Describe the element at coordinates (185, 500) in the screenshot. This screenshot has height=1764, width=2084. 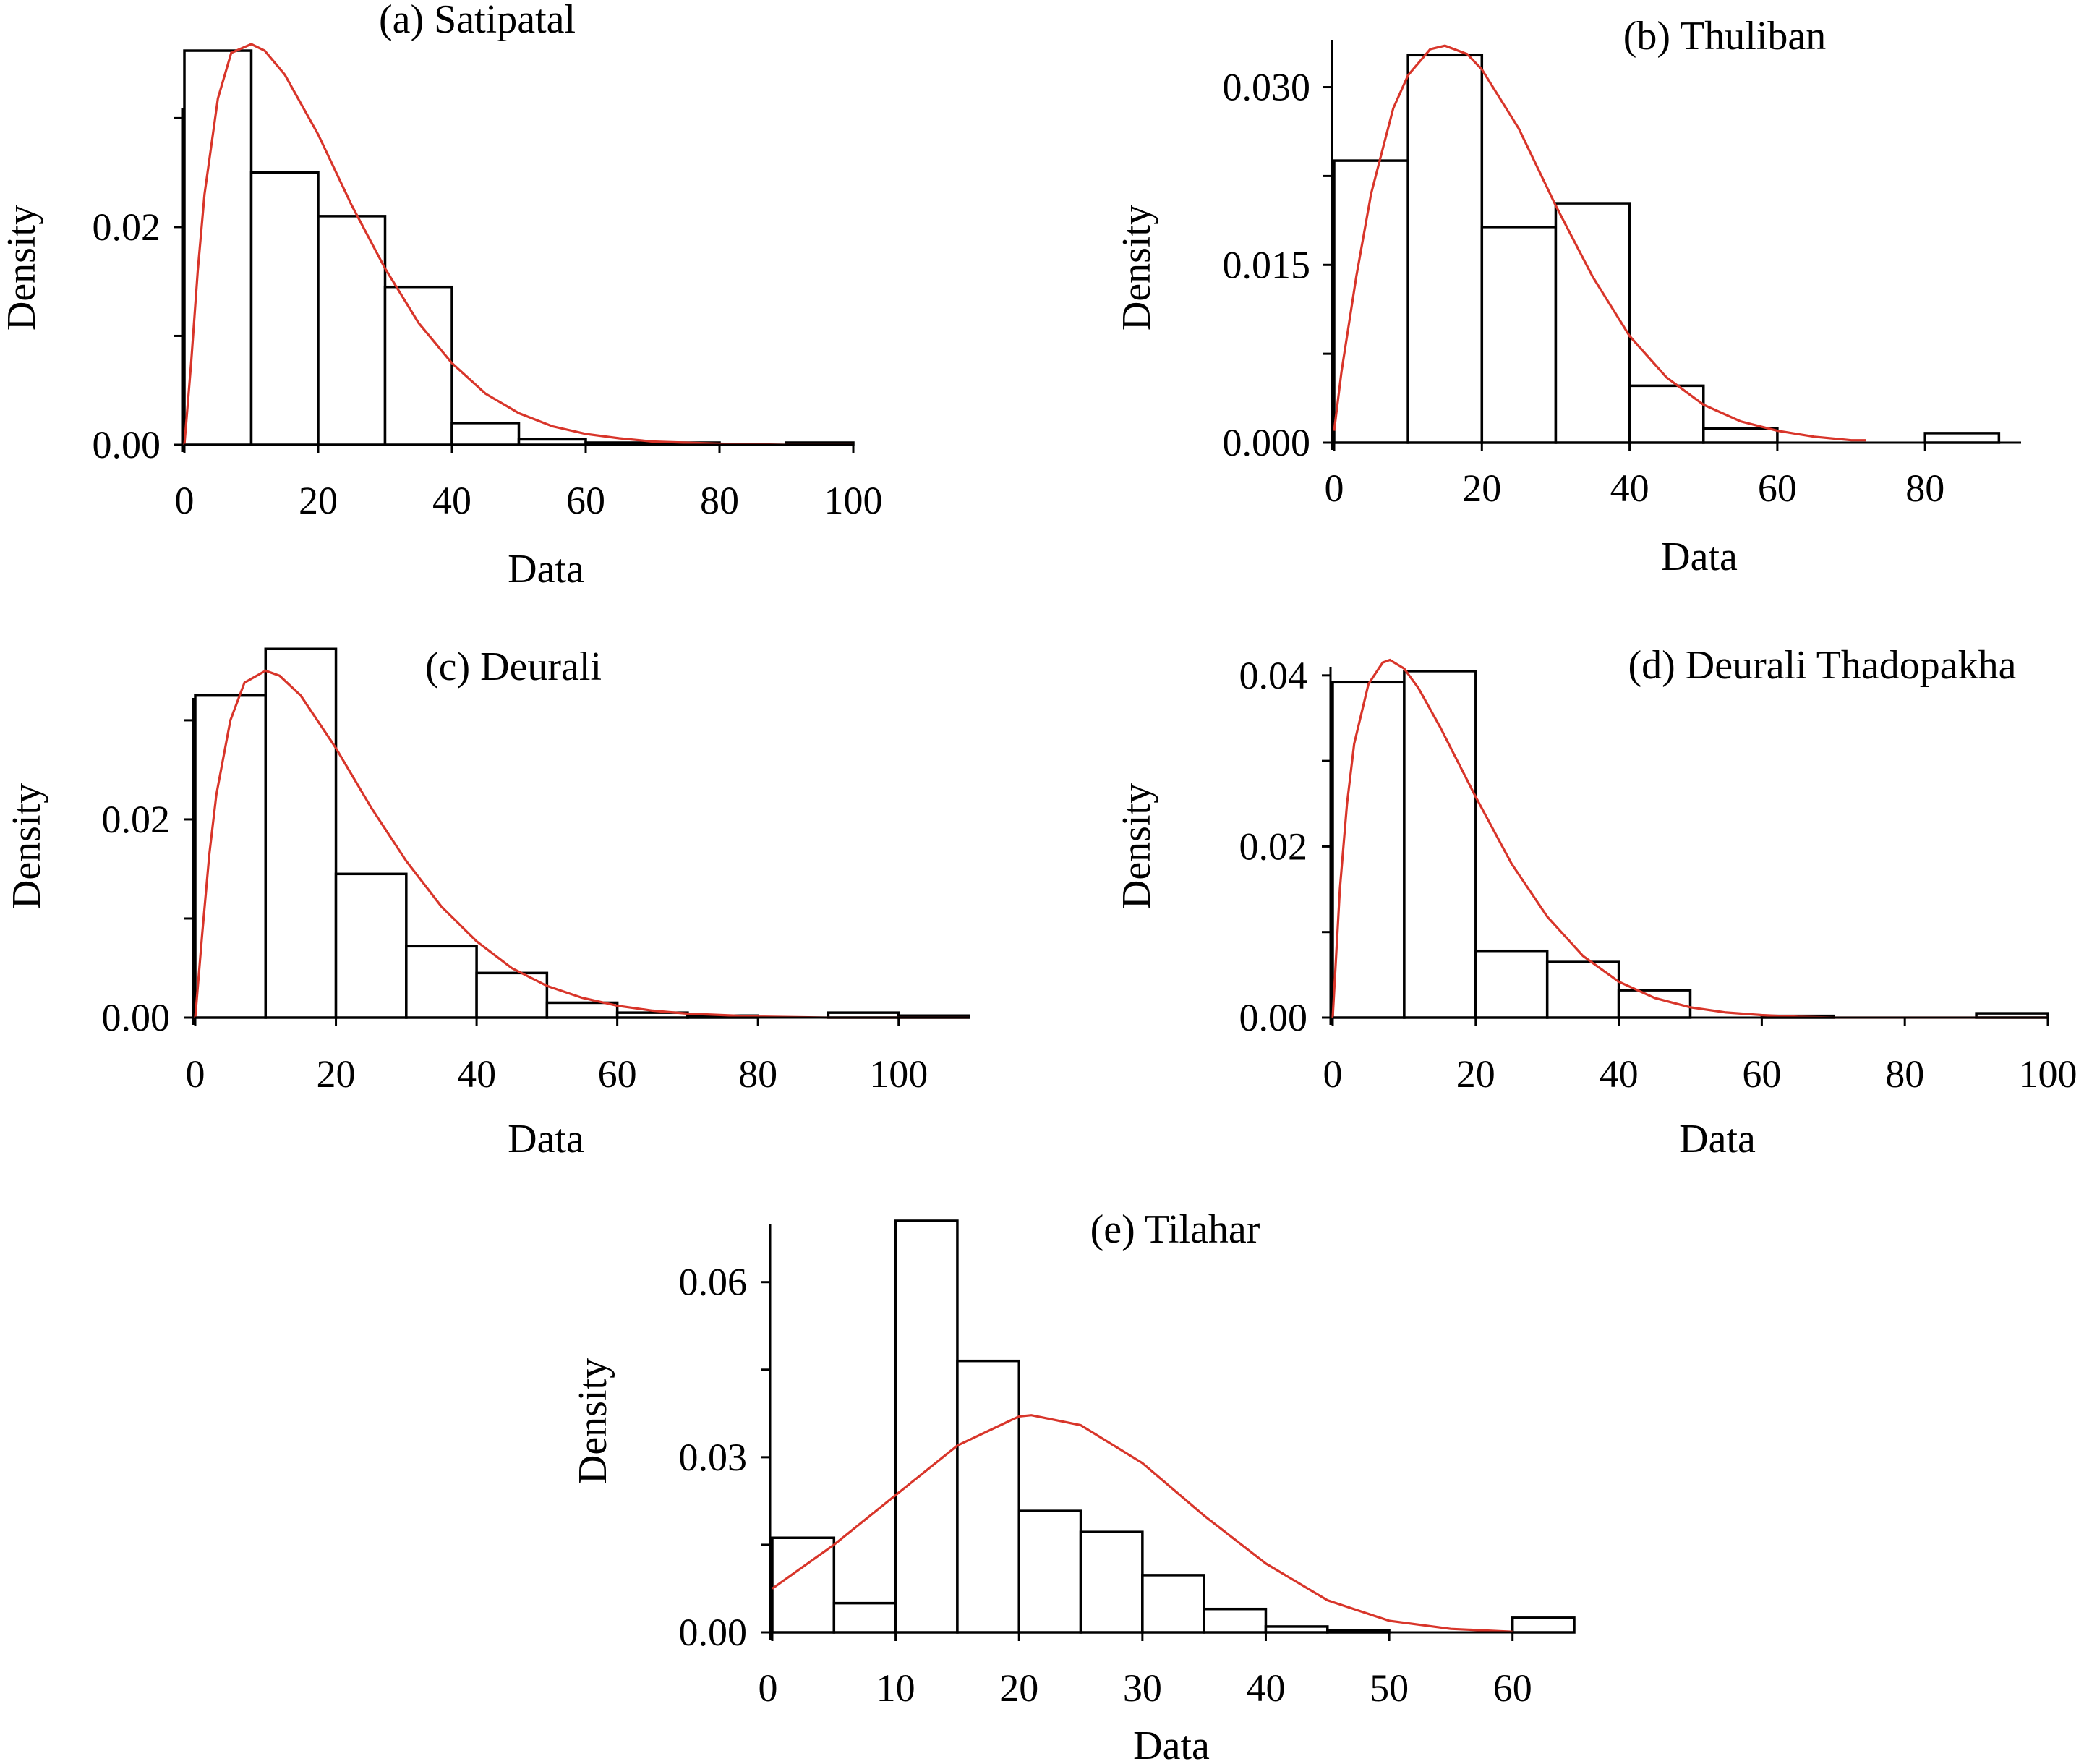
I see `panel-a-x-tick-label: 0` at that location.